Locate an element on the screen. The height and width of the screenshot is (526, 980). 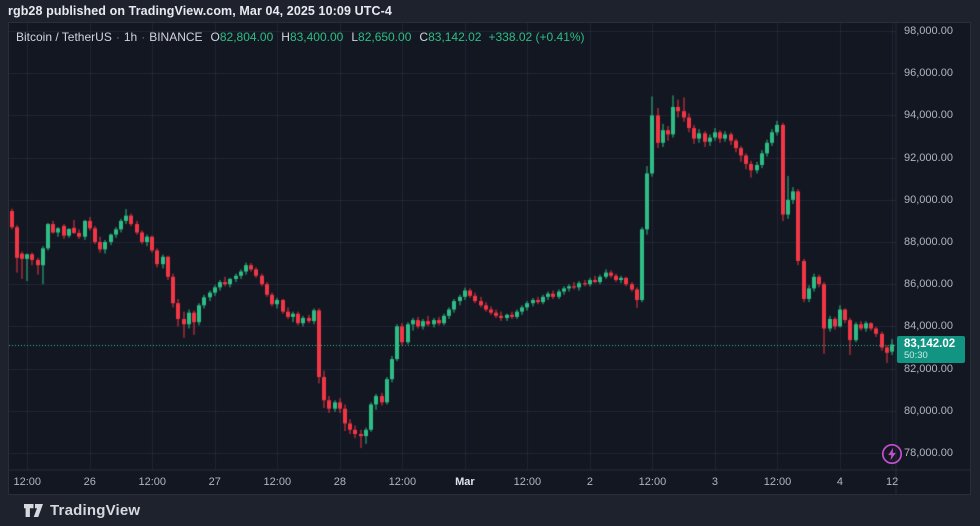
legend-interval: 1h is located at coordinates (130, 37).